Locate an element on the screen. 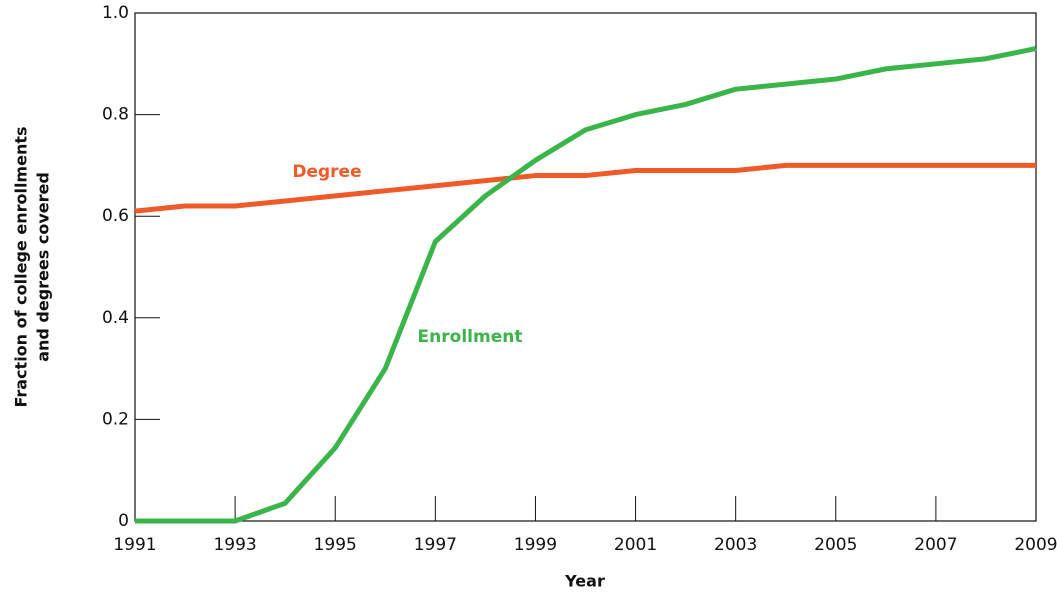  series-label: Enrollment is located at coordinates (470, 337).